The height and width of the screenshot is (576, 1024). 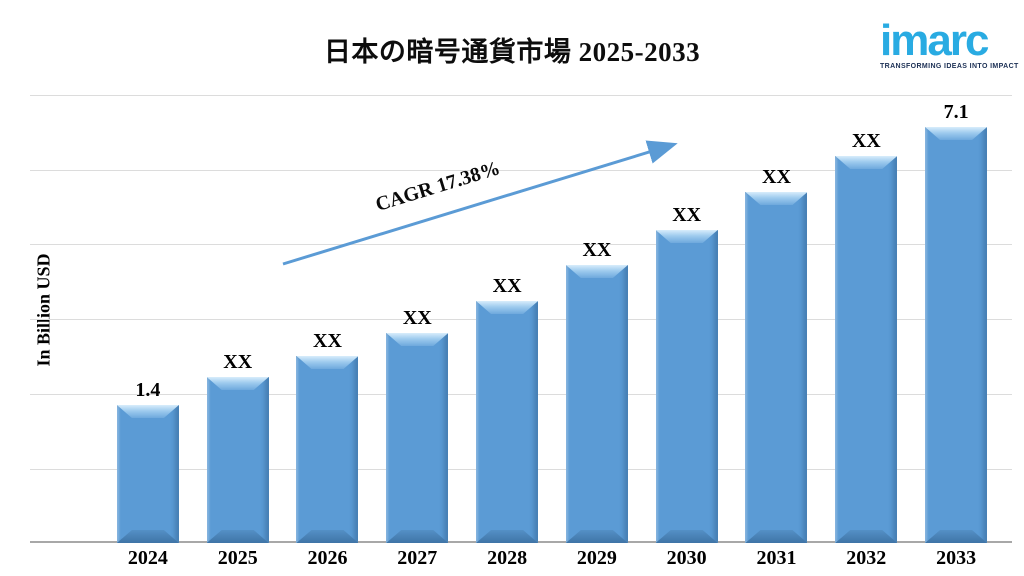 What do you see at coordinates (417, 558) in the screenshot?
I see `x-tick-label: 2027` at bounding box center [417, 558].